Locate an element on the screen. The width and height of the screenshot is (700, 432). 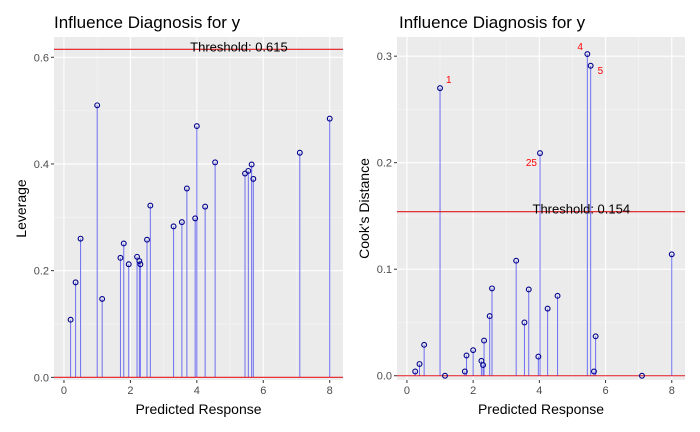
point-label: 4 is located at coordinates (580, 47).